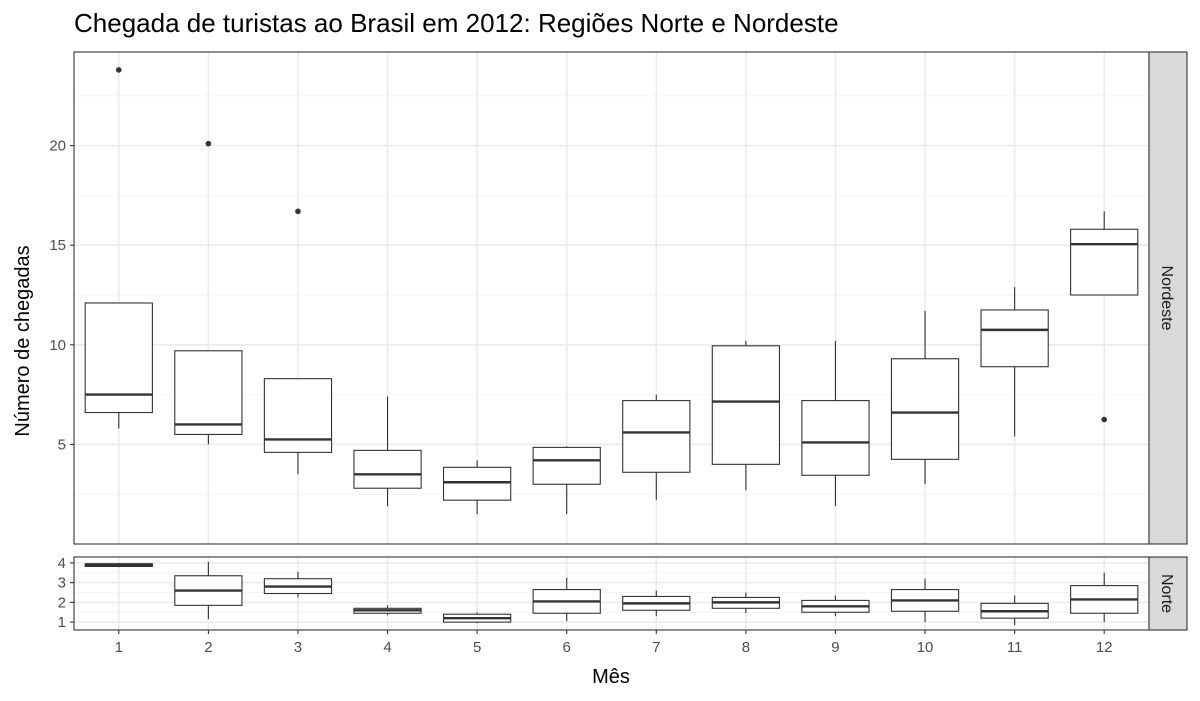 This screenshot has height=701, width=1200. What do you see at coordinates (119, 647) in the screenshot?
I see `x-tick-label: 1` at bounding box center [119, 647].